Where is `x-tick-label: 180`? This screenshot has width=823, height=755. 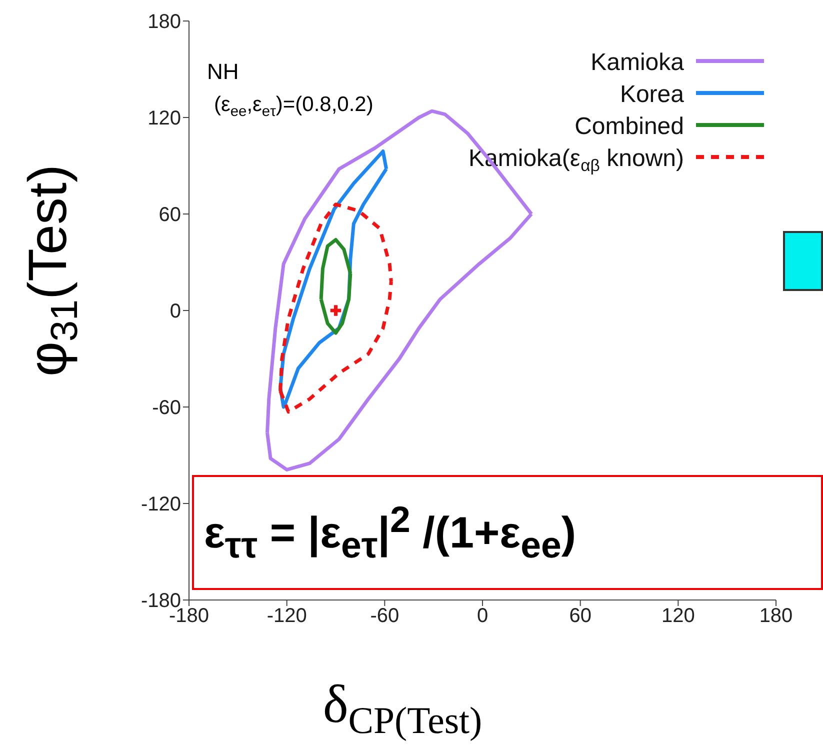 x-tick-label: 180 is located at coordinates (776, 616).